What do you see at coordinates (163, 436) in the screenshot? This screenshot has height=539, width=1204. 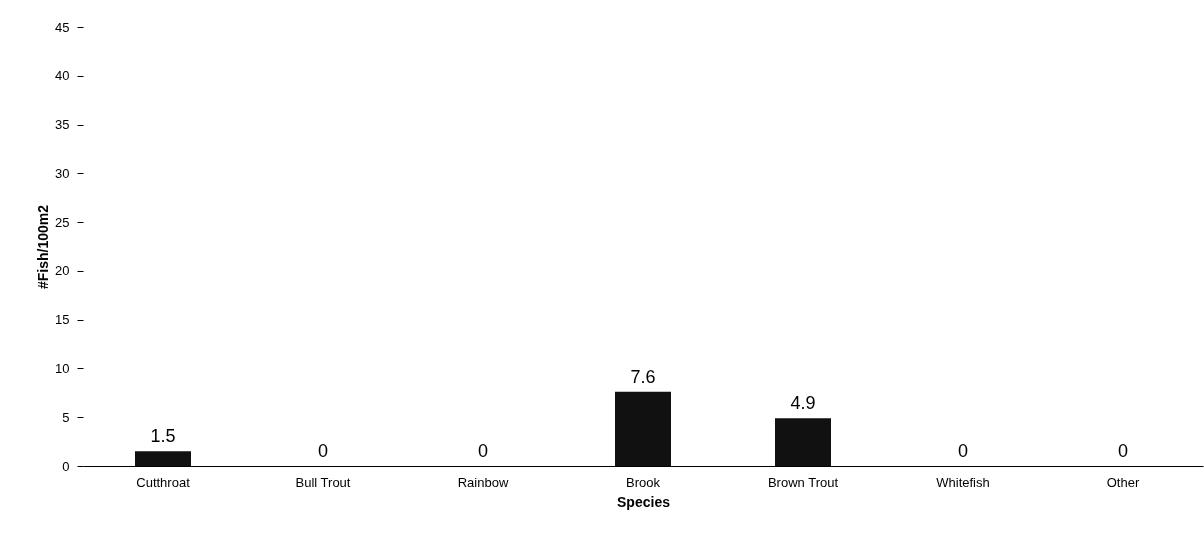 I see `data-label: 1.5` at bounding box center [163, 436].